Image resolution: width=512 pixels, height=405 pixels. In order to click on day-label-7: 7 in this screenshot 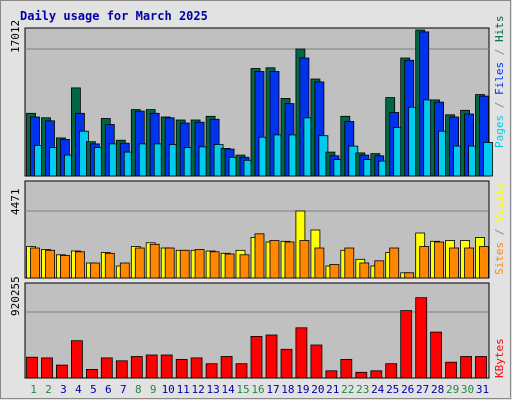, I will do `click(123, 389)`.